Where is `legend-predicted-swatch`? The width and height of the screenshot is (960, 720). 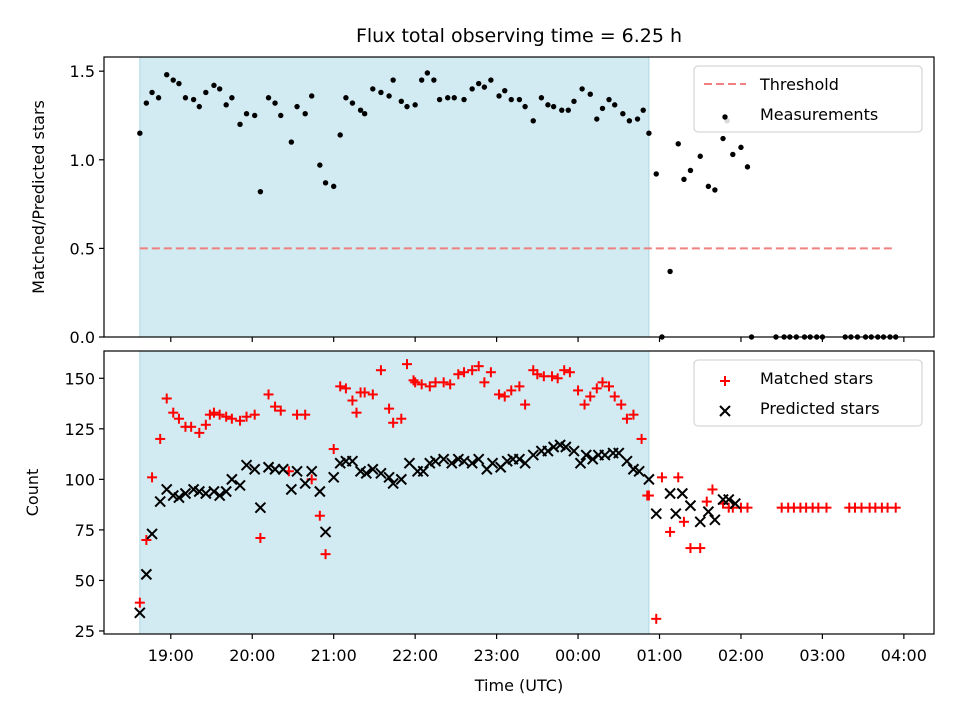 legend-predicted-swatch is located at coordinates (725, 411).